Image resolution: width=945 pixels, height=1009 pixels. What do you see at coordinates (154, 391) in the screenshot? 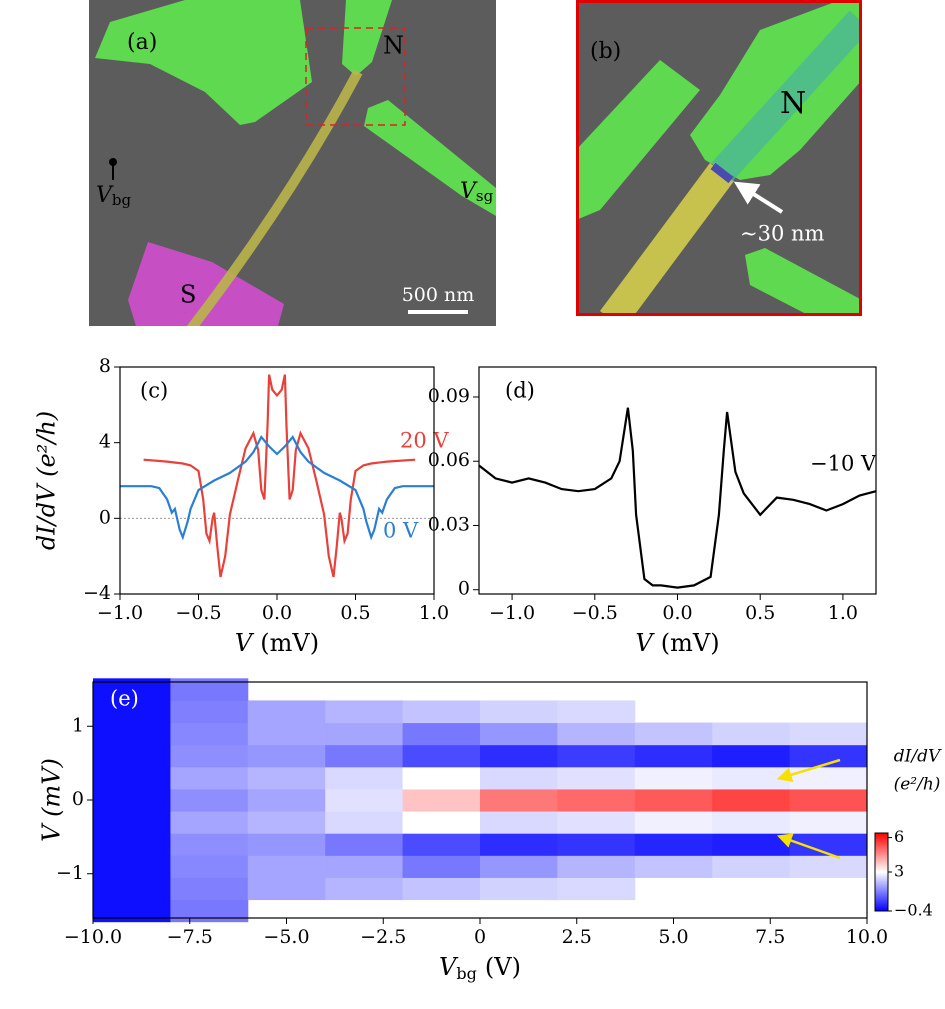
I see `panel-label: (c)` at bounding box center [154, 391].